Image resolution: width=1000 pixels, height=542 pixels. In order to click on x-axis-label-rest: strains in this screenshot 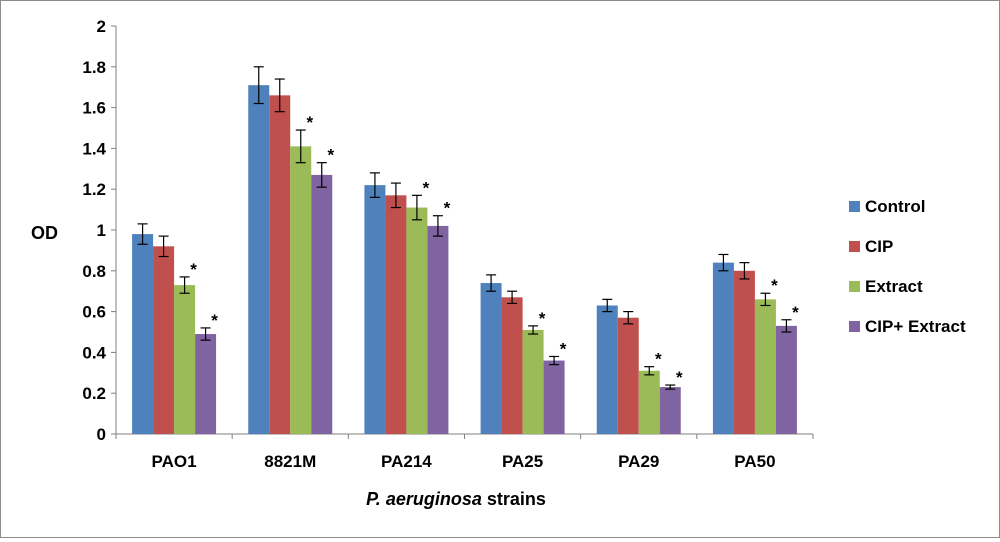, I will do `click(514, 499)`.